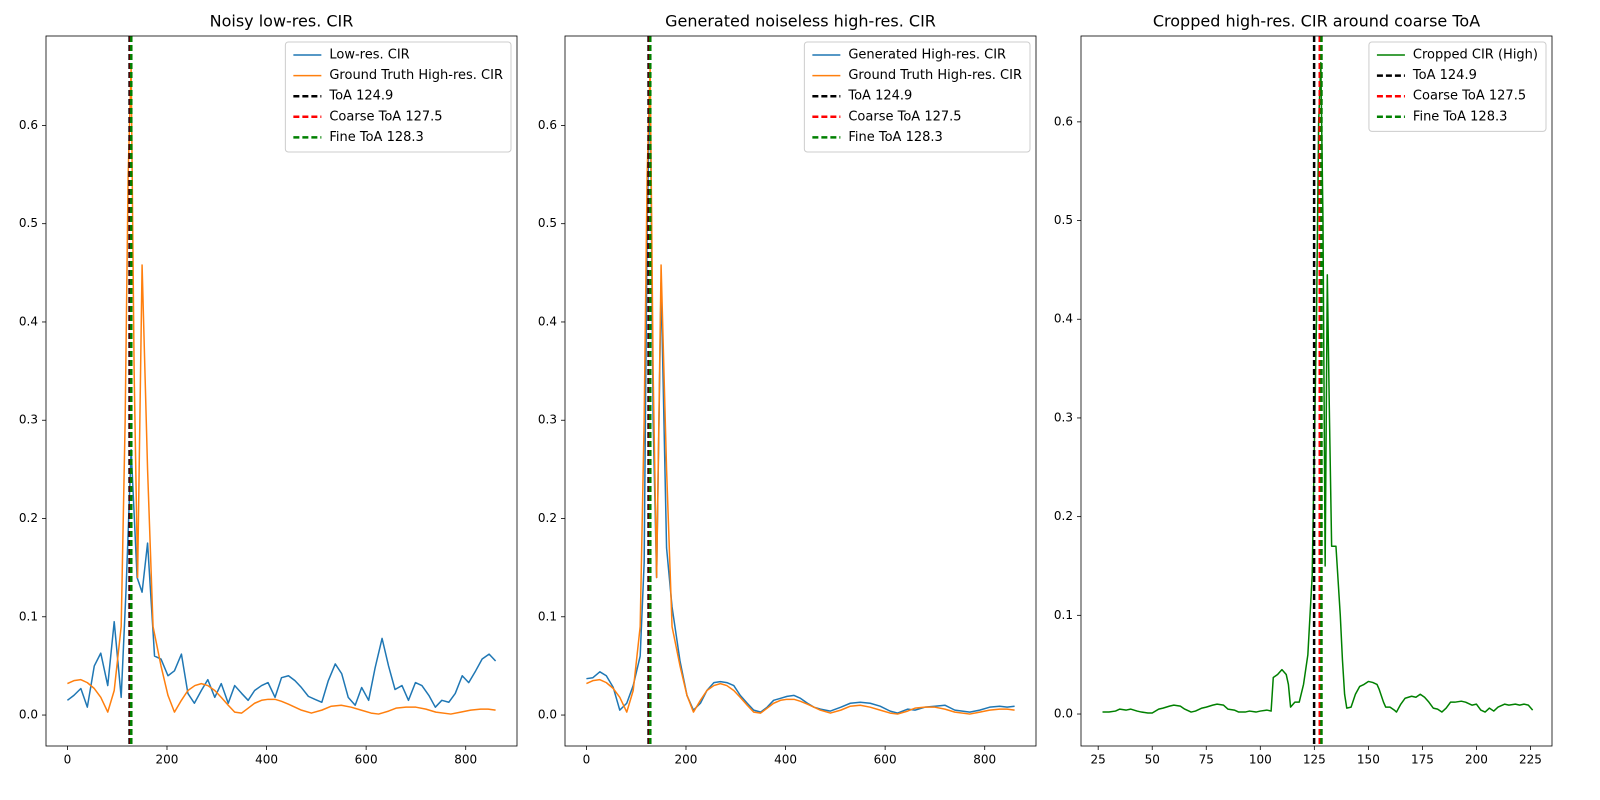  I want to click on legend-label: Cropped CIR (High), so click(1475, 55).